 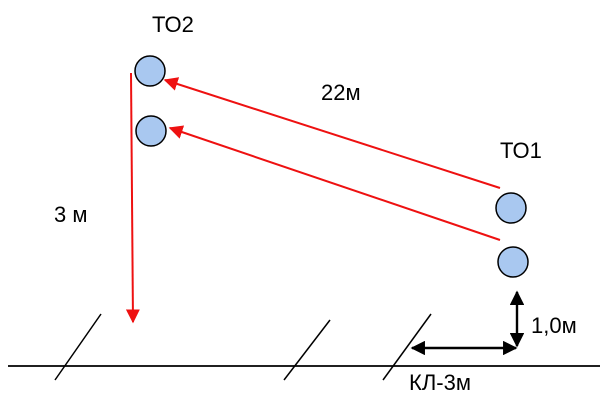 I want to click on drop-wire, so click(x=132, y=198).